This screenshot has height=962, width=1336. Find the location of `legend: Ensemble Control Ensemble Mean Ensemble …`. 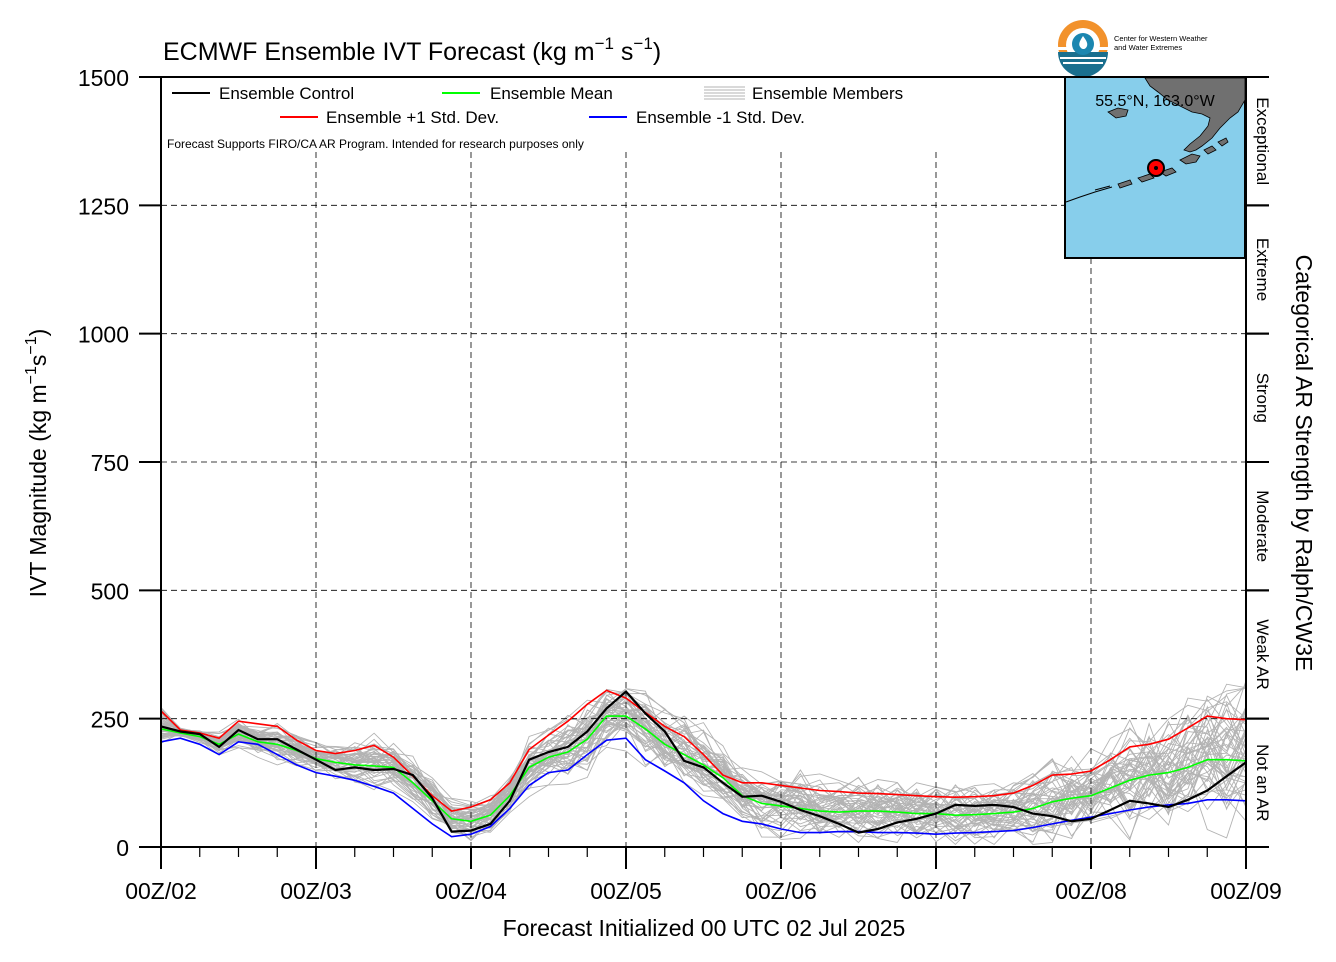

legend: Ensemble Control Ensemble Mean Ensemble … is located at coordinates (535, 117).